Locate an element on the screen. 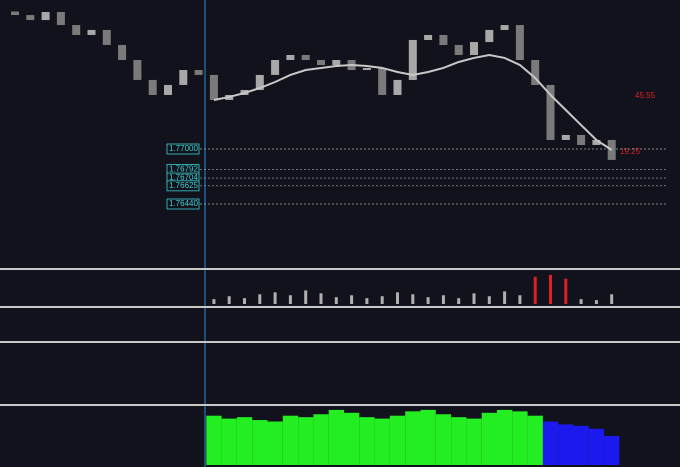 The height and width of the screenshot is (467, 680). price-label: 1.76625 is located at coordinates (183, 185).